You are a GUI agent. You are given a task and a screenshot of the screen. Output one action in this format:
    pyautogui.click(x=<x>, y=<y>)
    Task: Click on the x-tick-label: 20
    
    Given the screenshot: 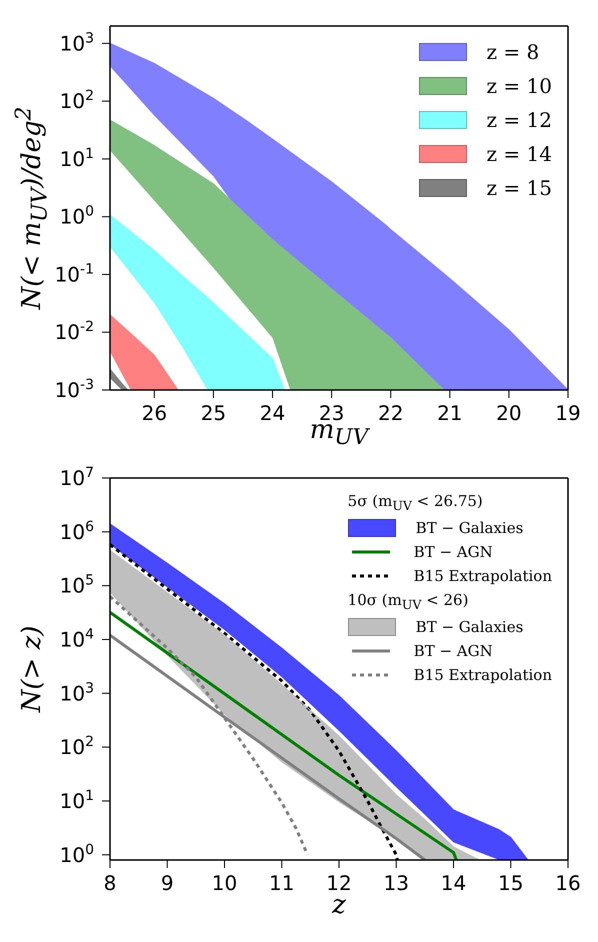 What is the action you would take?
    pyautogui.click(x=509, y=413)
    